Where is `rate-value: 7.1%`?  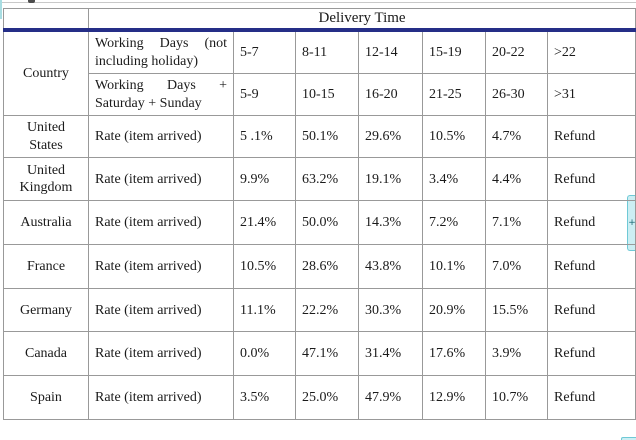 rate-value: 7.1% is located at coordinates (516, 223).